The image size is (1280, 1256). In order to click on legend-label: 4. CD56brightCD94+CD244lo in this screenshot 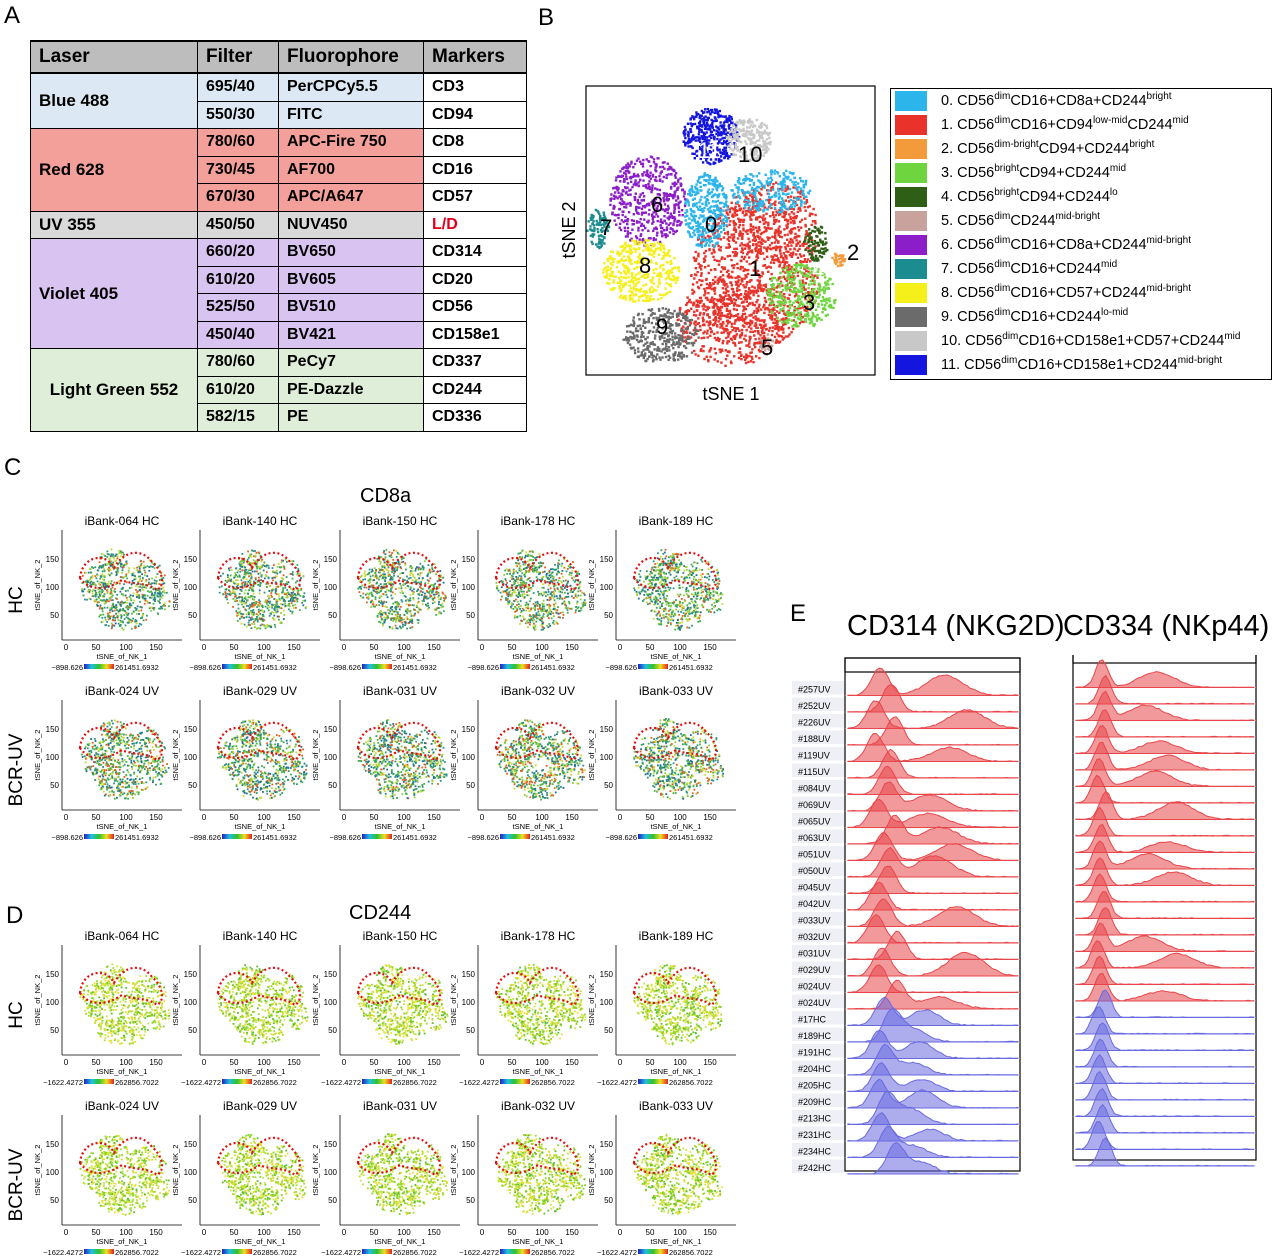, I will do `click(1029, 196)`.